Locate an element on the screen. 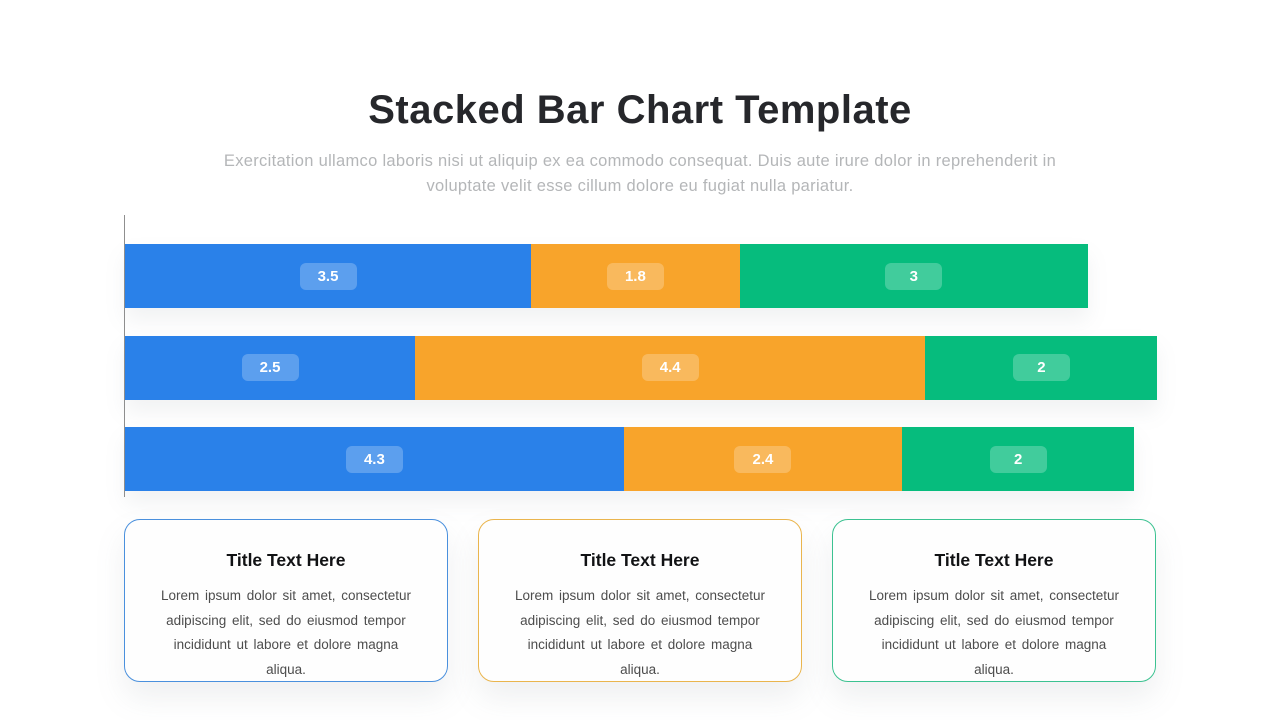 This screenshot has height=720, width=1280. segment-value-label: 4.3 is located at coordinates (374, 459).